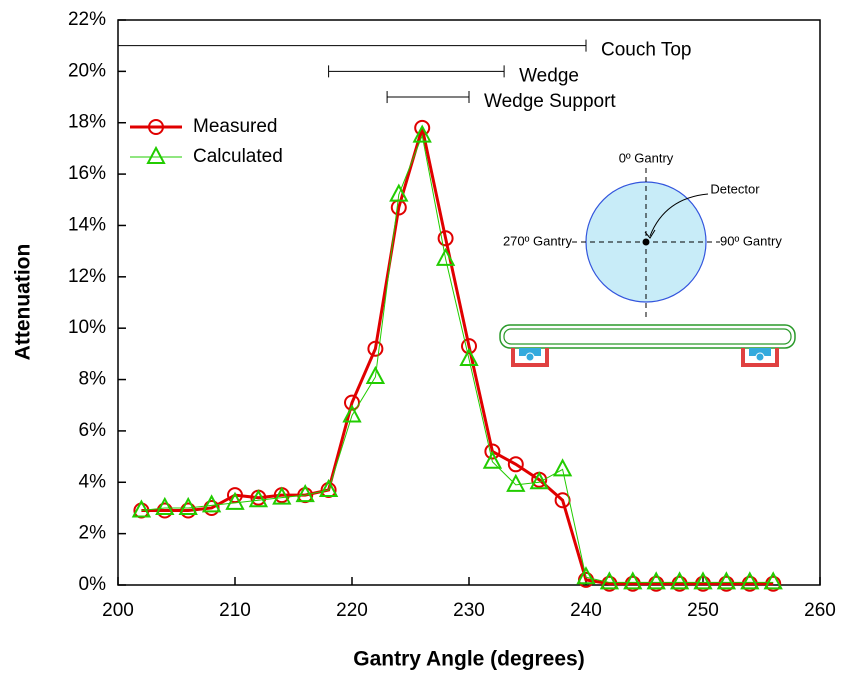 The height and width of the screenshot is (677, 844). I want to click on inset-label: 270º Gantry, so click(538, 240).